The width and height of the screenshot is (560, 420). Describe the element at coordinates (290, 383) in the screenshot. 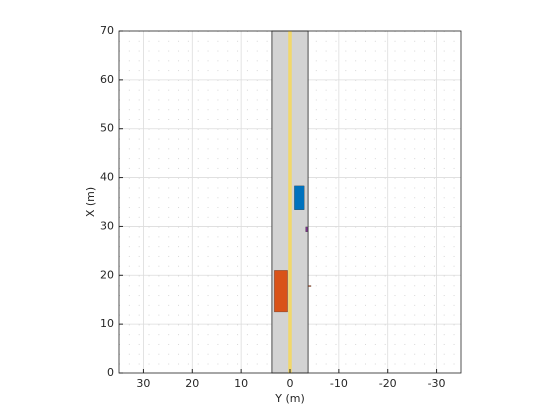

I see `x-tick-label: 0` at that location.